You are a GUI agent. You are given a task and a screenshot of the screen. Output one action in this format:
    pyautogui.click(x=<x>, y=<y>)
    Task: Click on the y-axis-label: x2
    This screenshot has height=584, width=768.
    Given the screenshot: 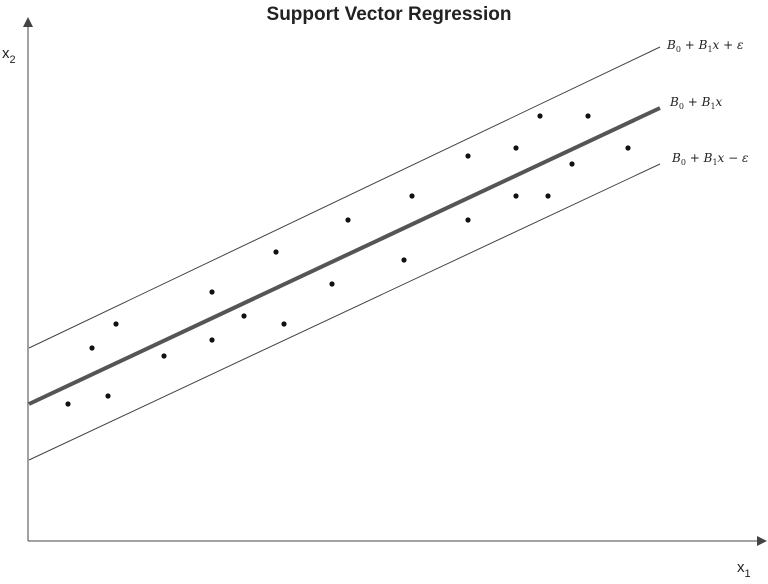 What is the action you would take?
    pyautogui.click(x=9, y=55)
    